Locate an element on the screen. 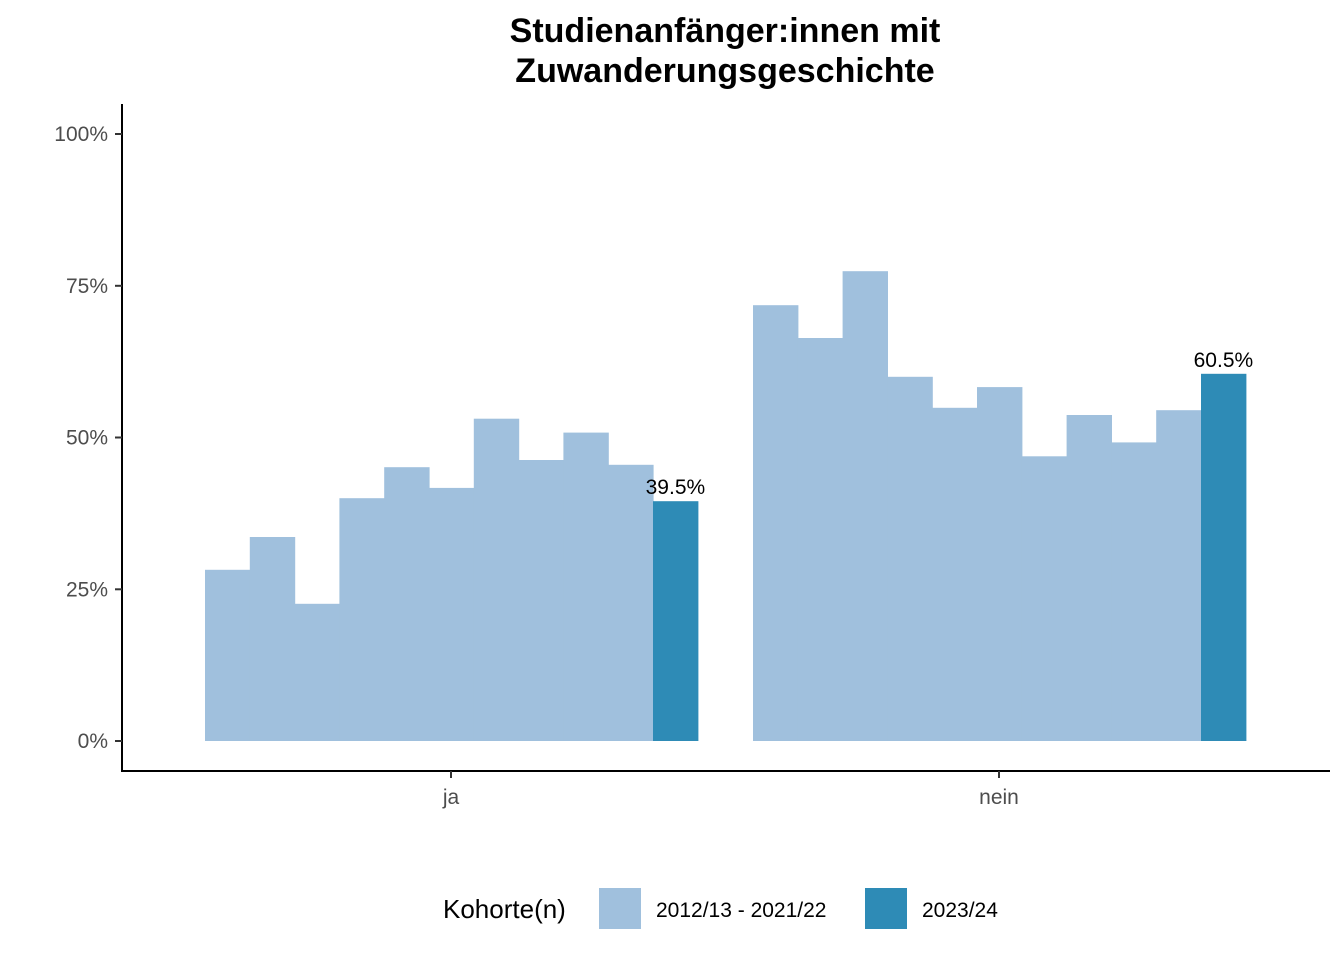  y-tick-label: 100% is located at coordinates (81, 134).